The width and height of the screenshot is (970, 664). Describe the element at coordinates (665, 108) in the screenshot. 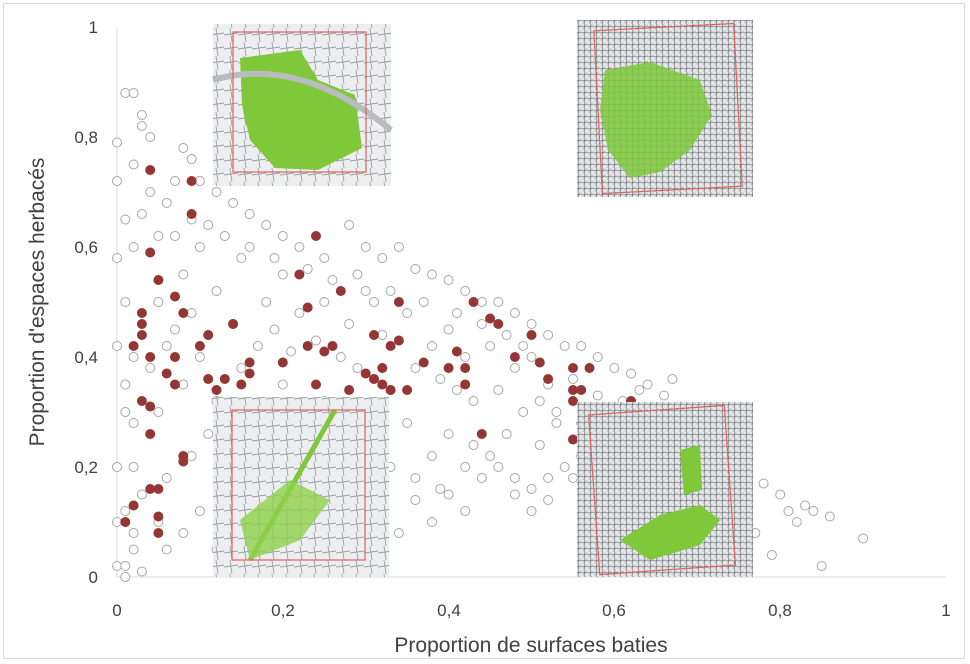

I see `inset-map-top-right` at that location.